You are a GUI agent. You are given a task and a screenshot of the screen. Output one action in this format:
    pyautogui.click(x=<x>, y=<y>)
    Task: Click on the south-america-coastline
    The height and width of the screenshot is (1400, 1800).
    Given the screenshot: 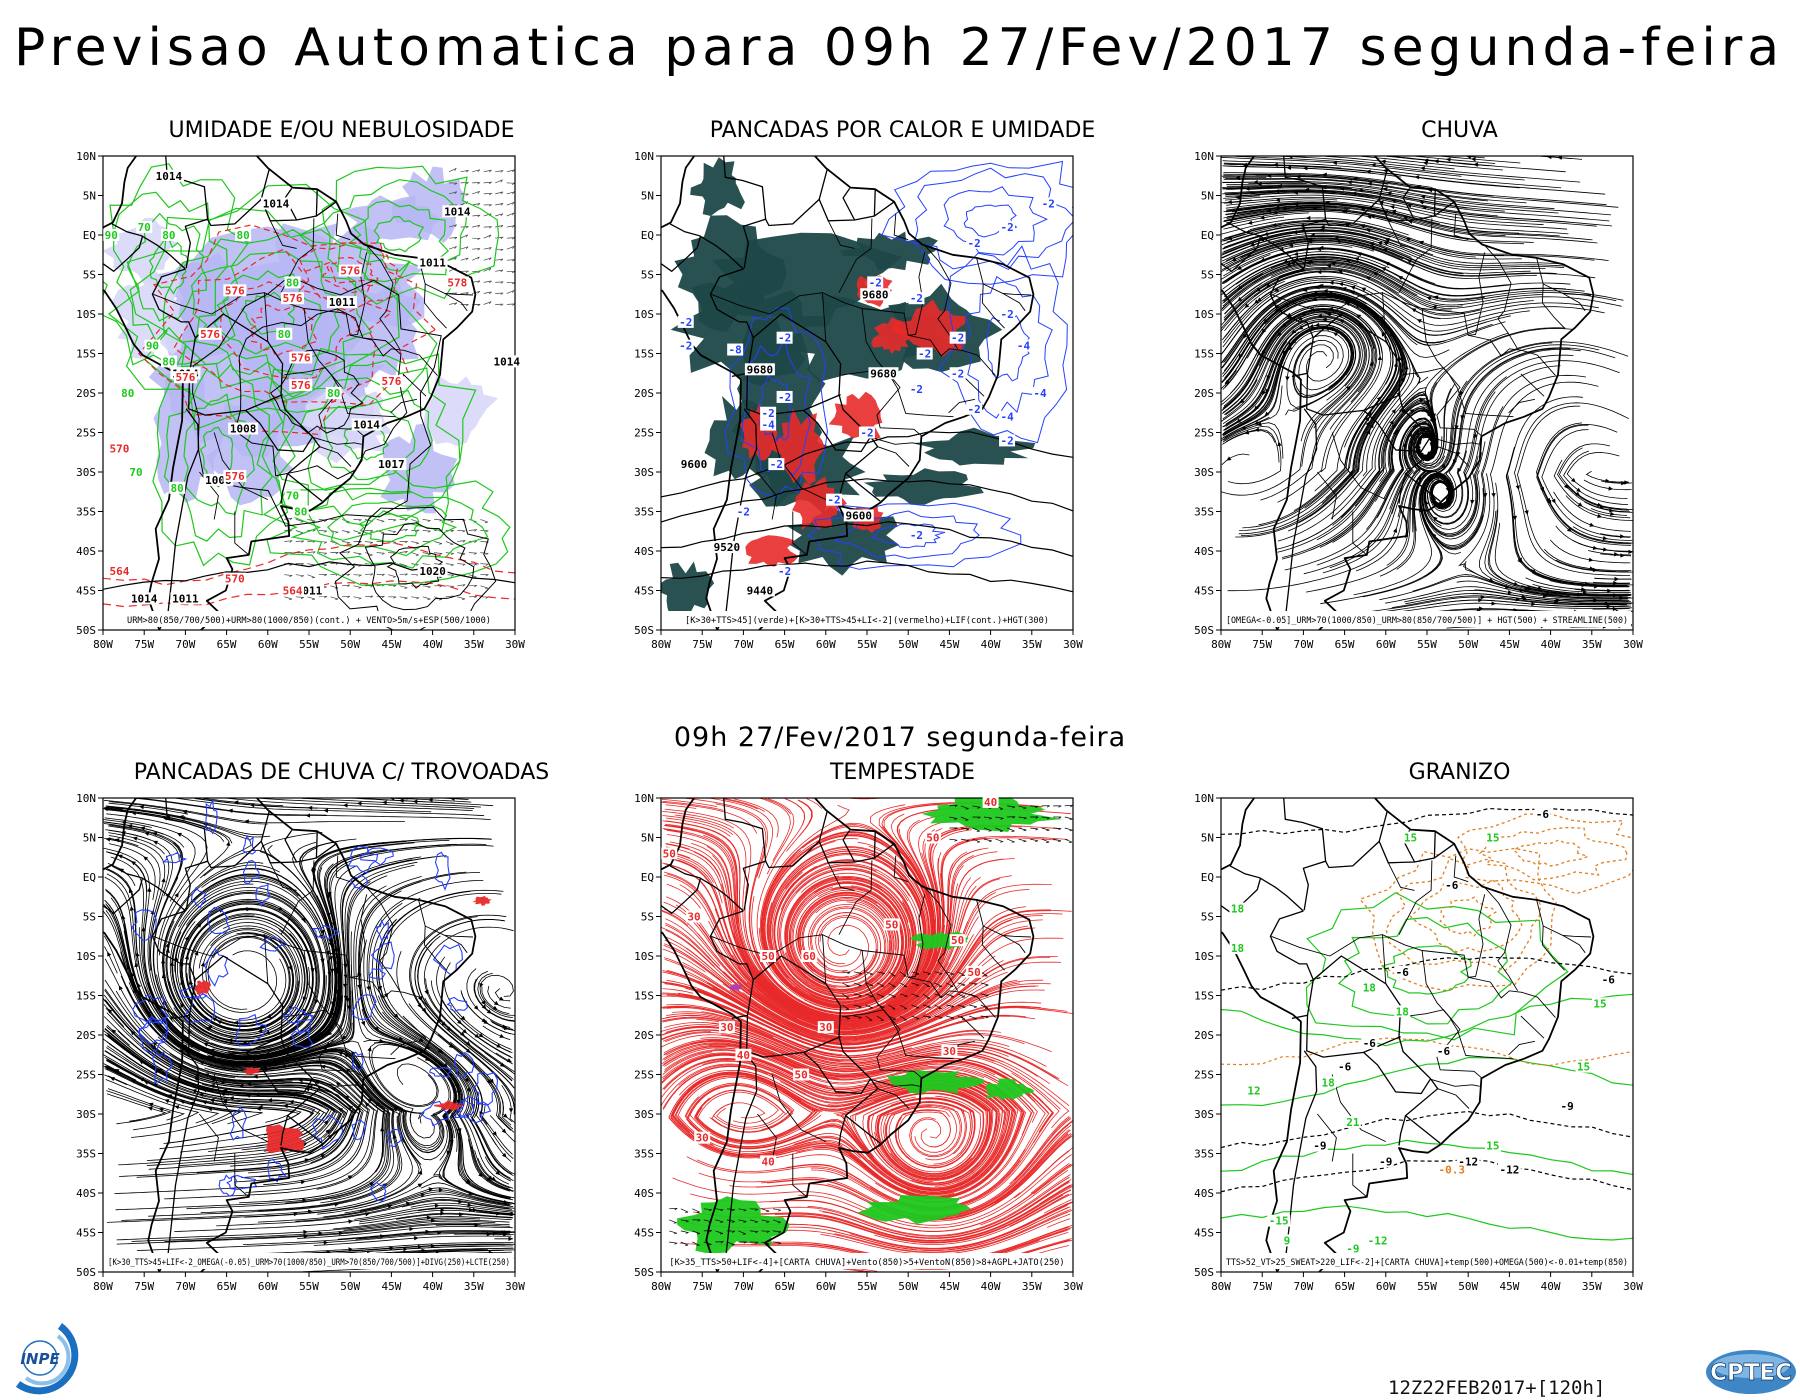 What is the action you would take?
    pyautogui.click(x=1408, y=393)
    